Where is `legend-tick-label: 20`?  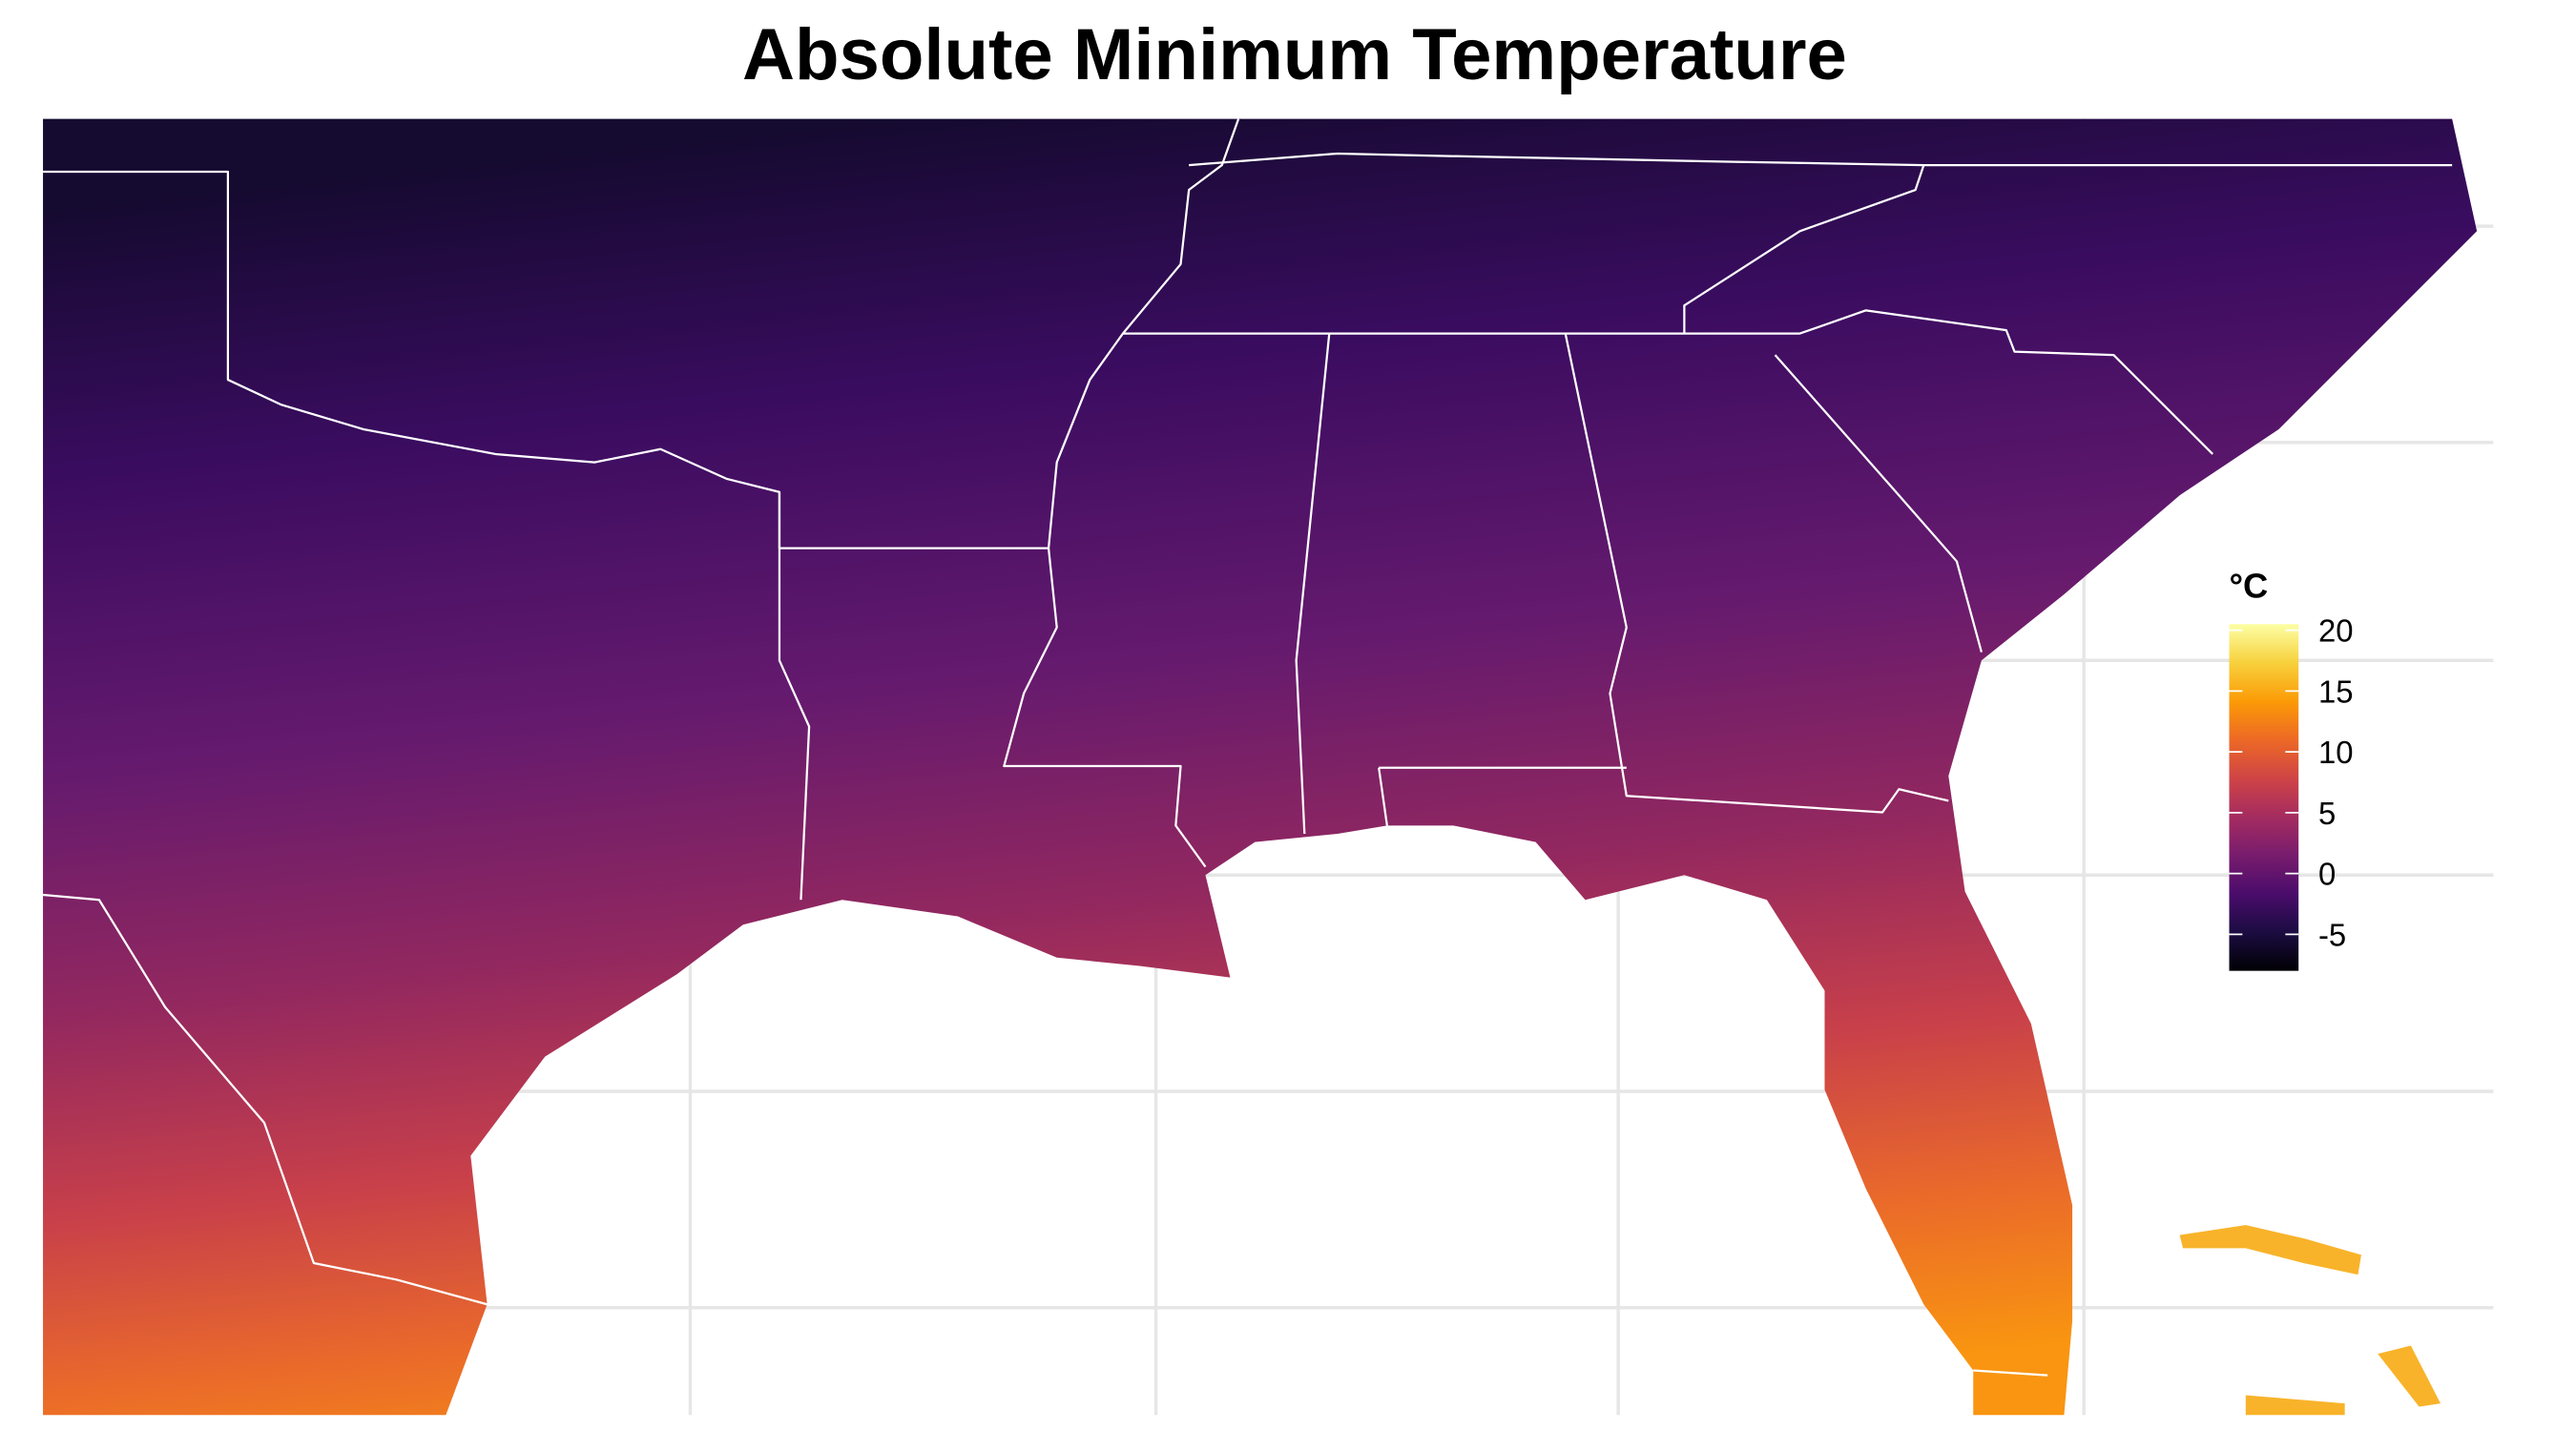 legend-tick-label: 20 is located at coordinates (2336, 631).